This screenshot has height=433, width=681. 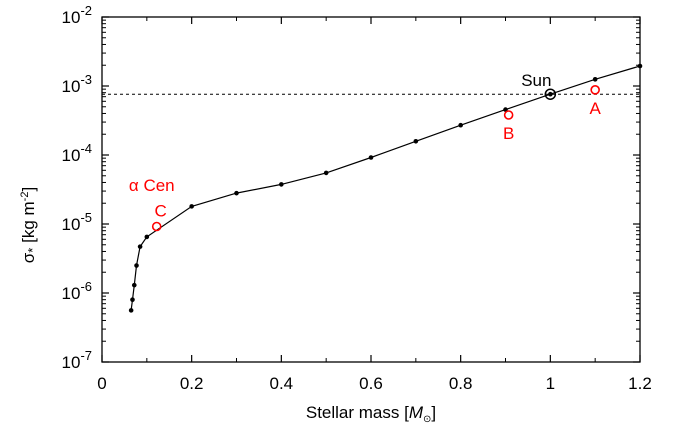 What do you see at coordinates (282, 383) in the screenshot?
I see `x-tick-label: 0.4` at bounding box center [282, 383].